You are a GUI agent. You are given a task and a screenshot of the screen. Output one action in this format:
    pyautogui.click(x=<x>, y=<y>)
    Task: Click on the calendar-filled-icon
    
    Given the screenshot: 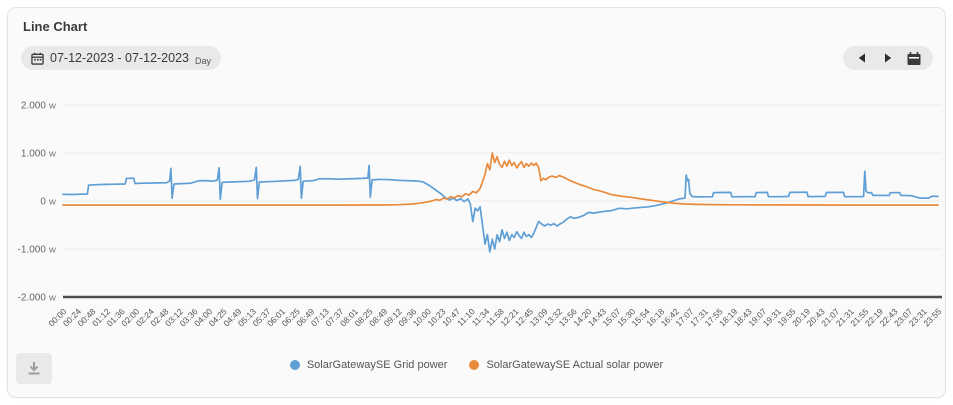 What is the action you would take?
    pyautogui.click(x=914, y=58)
    